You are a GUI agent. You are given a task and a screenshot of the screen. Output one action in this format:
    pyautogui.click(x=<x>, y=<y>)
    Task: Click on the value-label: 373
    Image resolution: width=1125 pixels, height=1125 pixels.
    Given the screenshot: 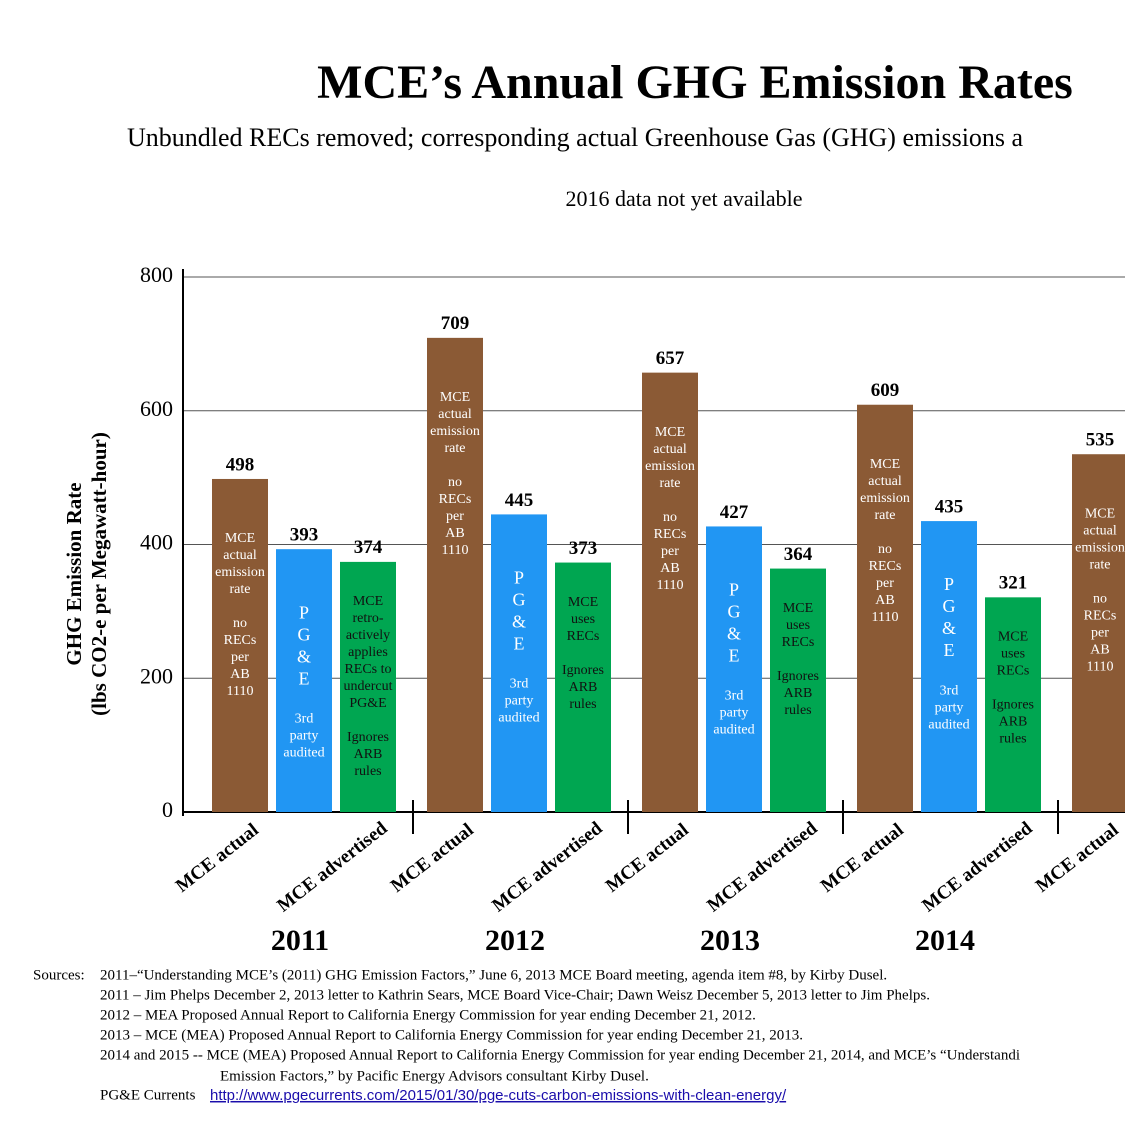 What is the action you would take?
    pyautogui.click(x=583, y=548)
    